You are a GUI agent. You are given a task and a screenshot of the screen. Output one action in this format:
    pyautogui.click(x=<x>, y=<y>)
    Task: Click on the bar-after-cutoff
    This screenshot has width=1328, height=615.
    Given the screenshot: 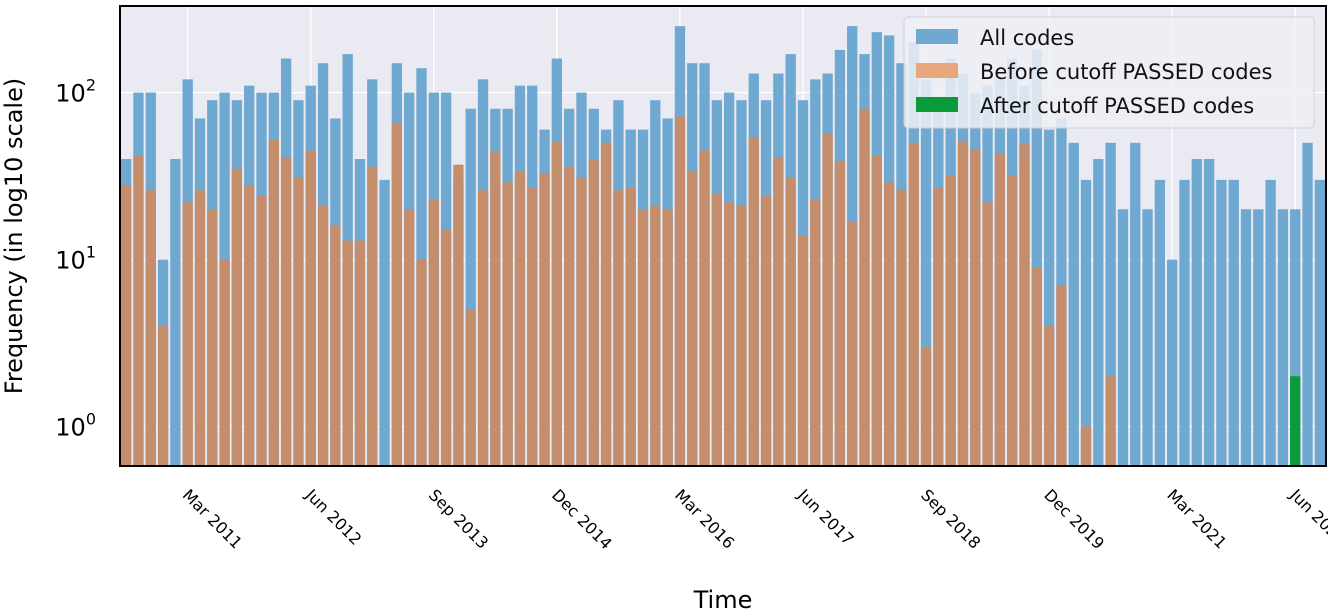 What is the action you would take?
    pyautogui.click(x=1295, y=421)
    